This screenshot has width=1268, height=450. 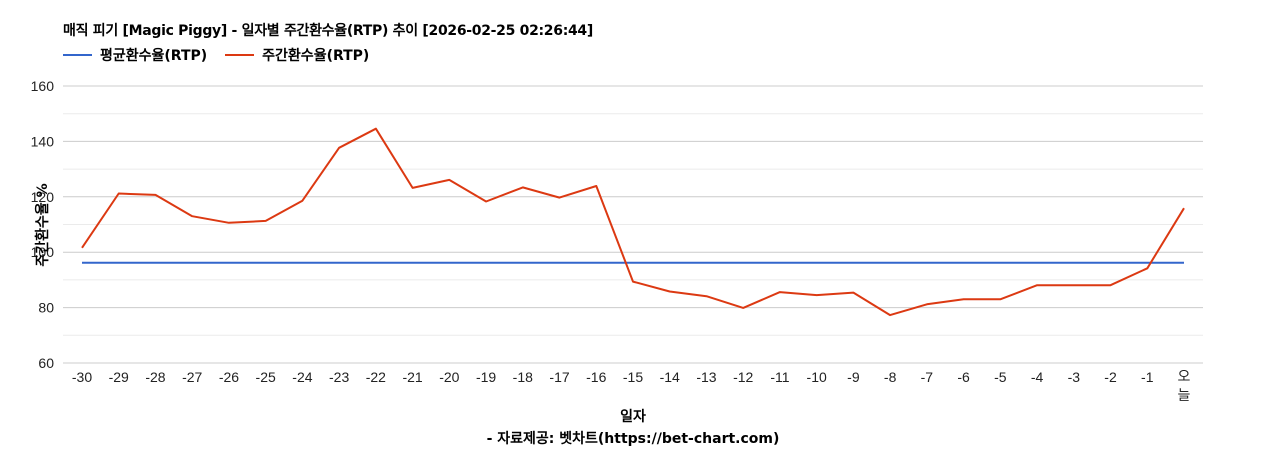 I want to click on x-tick-label: -18, so click(x=523, y=377).